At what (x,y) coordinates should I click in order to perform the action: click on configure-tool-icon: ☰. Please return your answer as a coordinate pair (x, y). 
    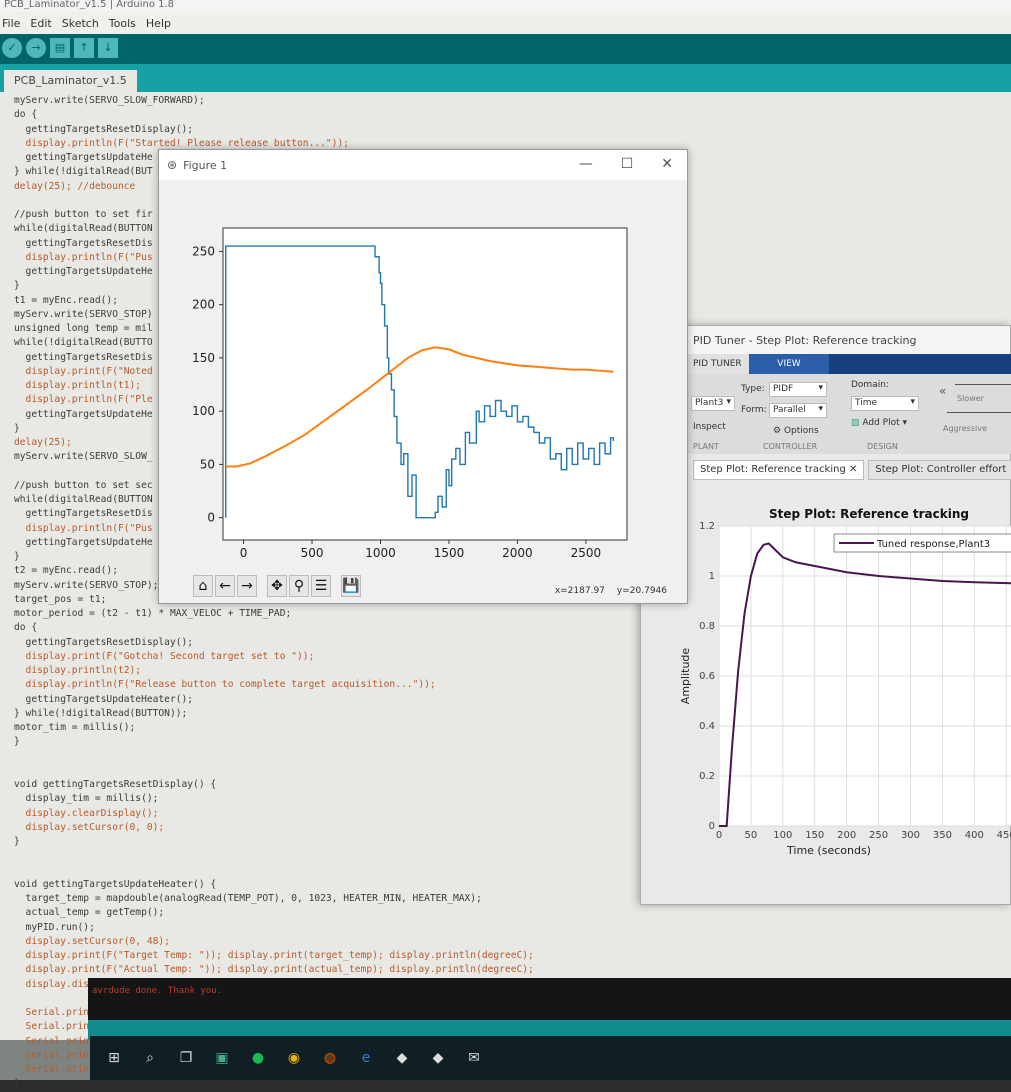
    Looking at the image, I should click on (321, 586).